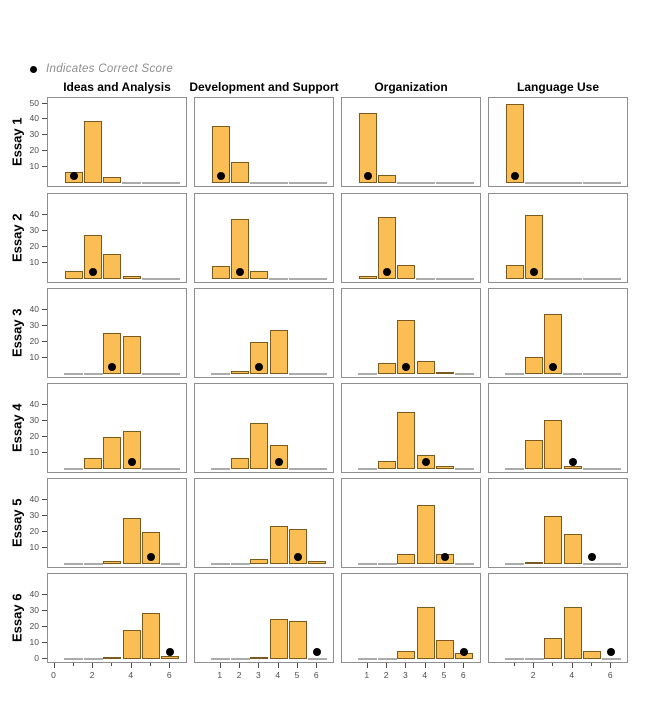 The height and width of the screenshot is (703, 663). What do you see at coordinates (264, 428) in the screenshot?
I see `panel-essay-4-development-and-support` at bounding box center [264, 428].